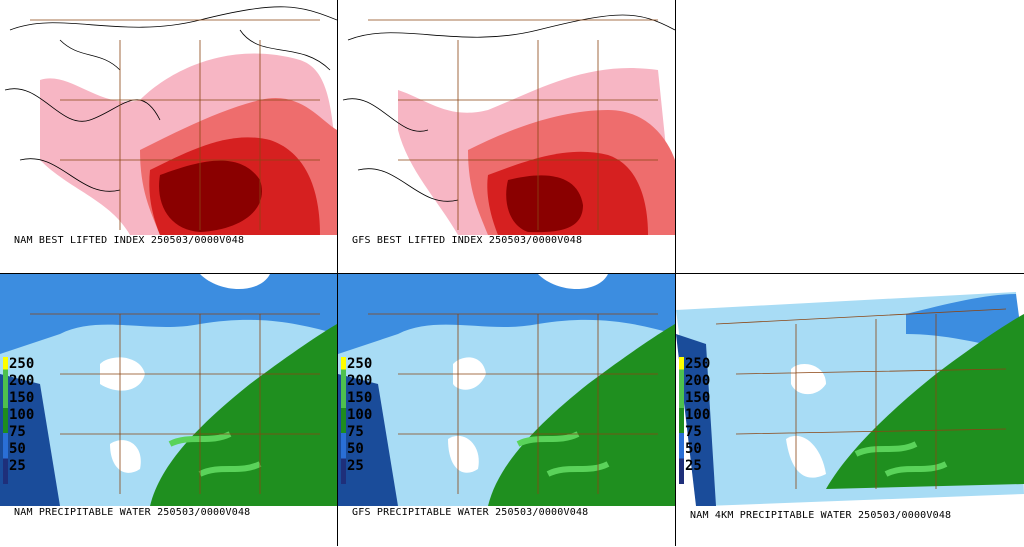 The height and width of the screenshot is (547, 1024). What do you see at coordinates (129, 240) in the screenshot?
I see `panel-caption: NAM BEST LIFTED INDEX 250503/0000V048` at bounding box center [129, 240].